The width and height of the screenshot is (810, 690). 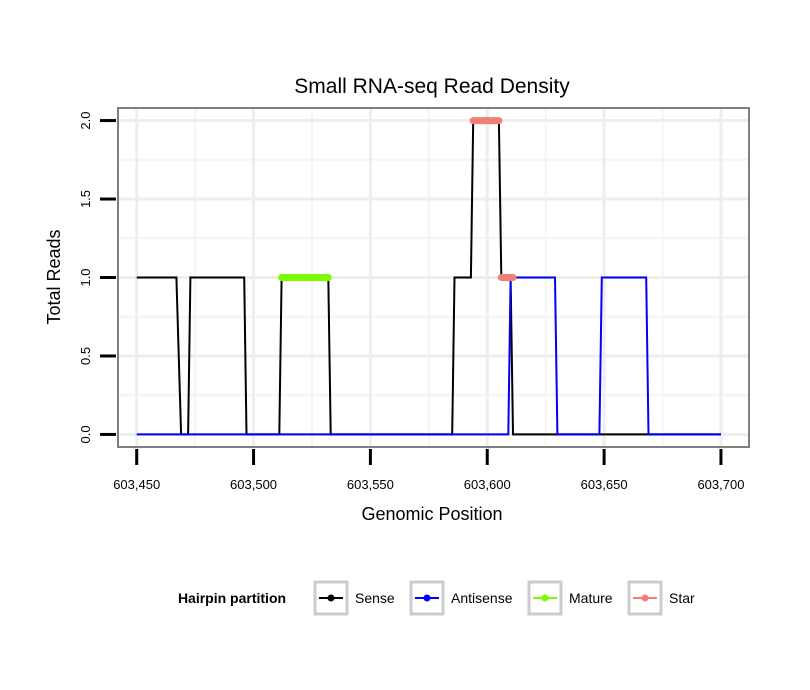 I want to click on y-tick-label: 1.0, so click(x=85, y=277).